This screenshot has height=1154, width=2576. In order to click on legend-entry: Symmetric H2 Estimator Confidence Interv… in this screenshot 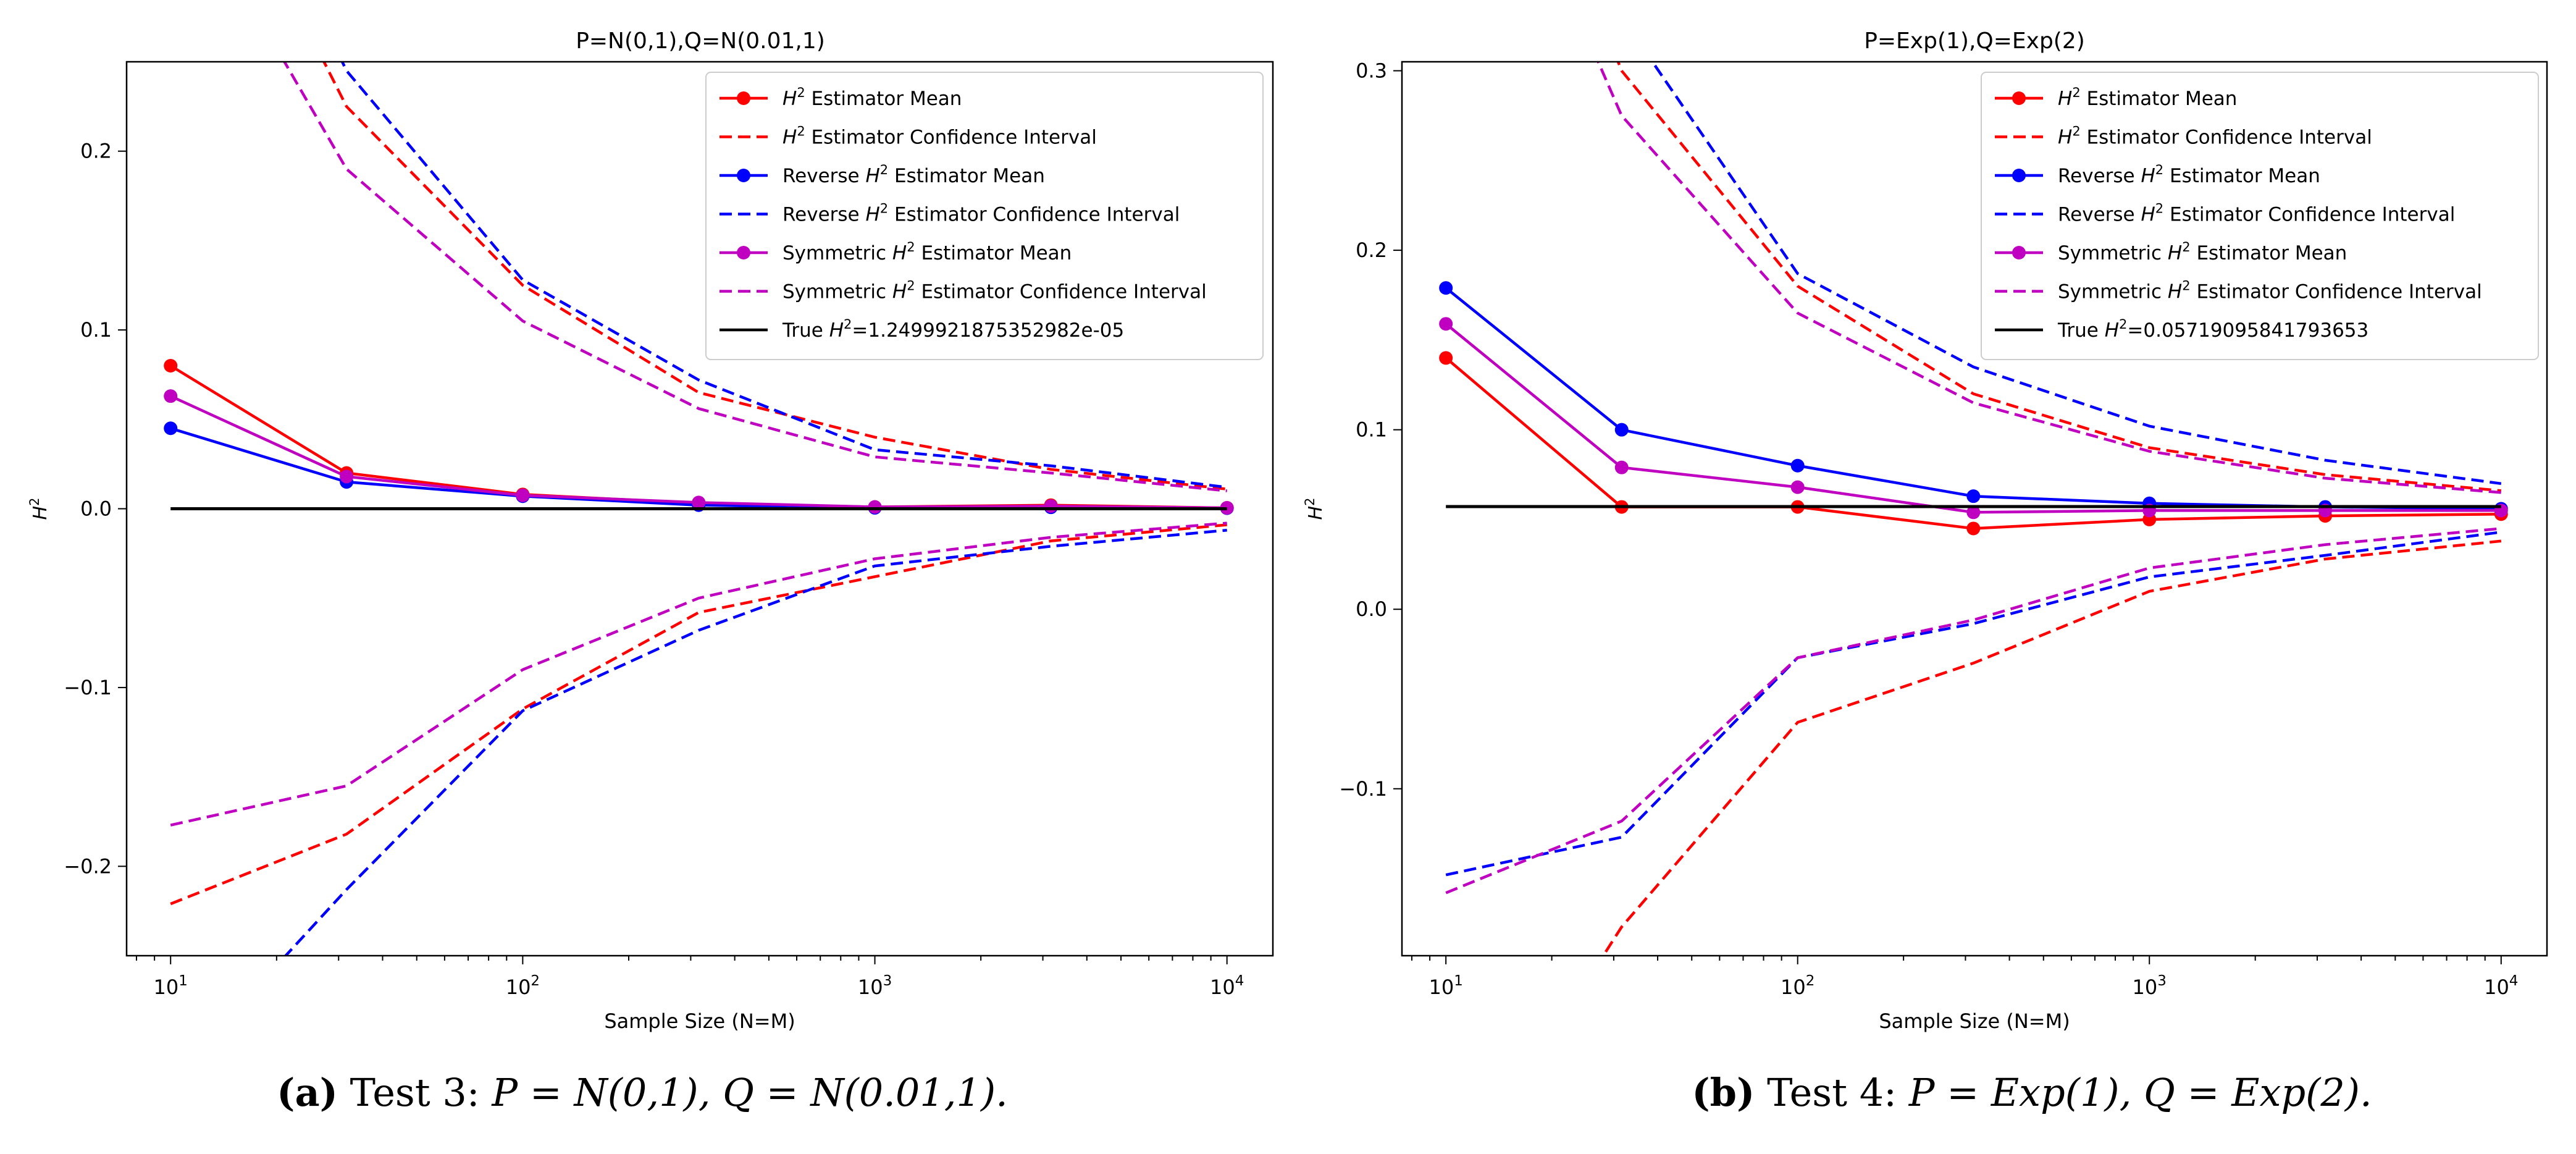, I will do `click(963, 291)`.